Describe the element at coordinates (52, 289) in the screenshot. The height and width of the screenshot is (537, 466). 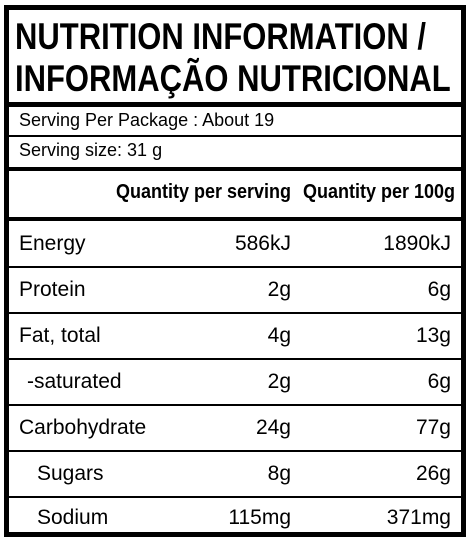
I see `nutrient-label-protein: Protein` at that location.